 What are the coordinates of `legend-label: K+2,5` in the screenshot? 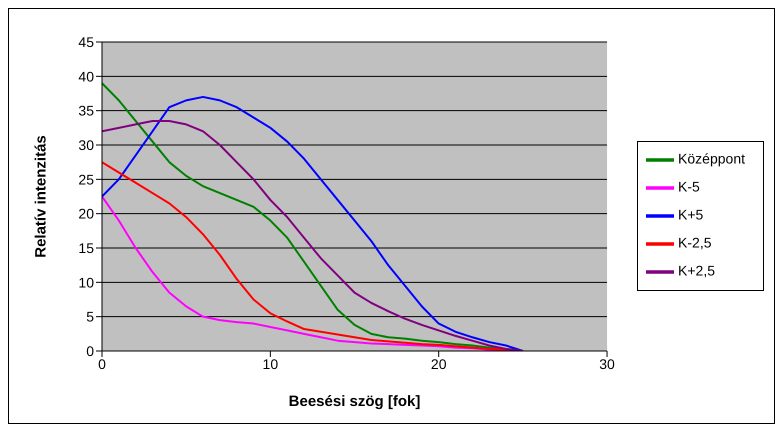 It's located at (697, 270).